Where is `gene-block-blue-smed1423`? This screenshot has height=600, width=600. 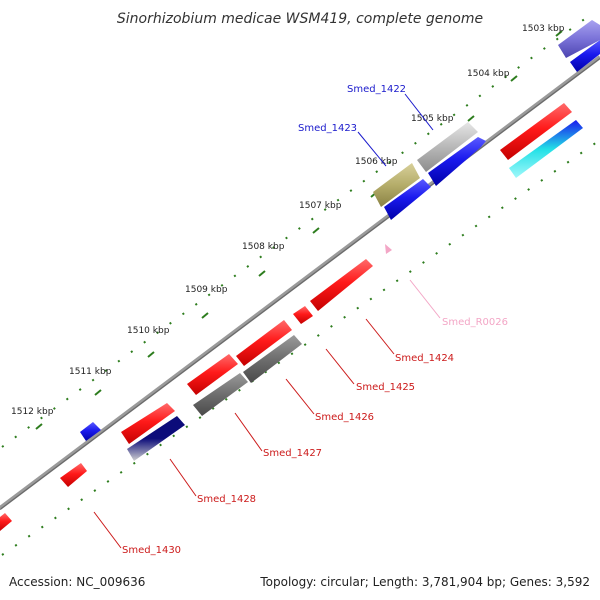 gene-block-blue-smed1423 is located at coordinates (407, 199).